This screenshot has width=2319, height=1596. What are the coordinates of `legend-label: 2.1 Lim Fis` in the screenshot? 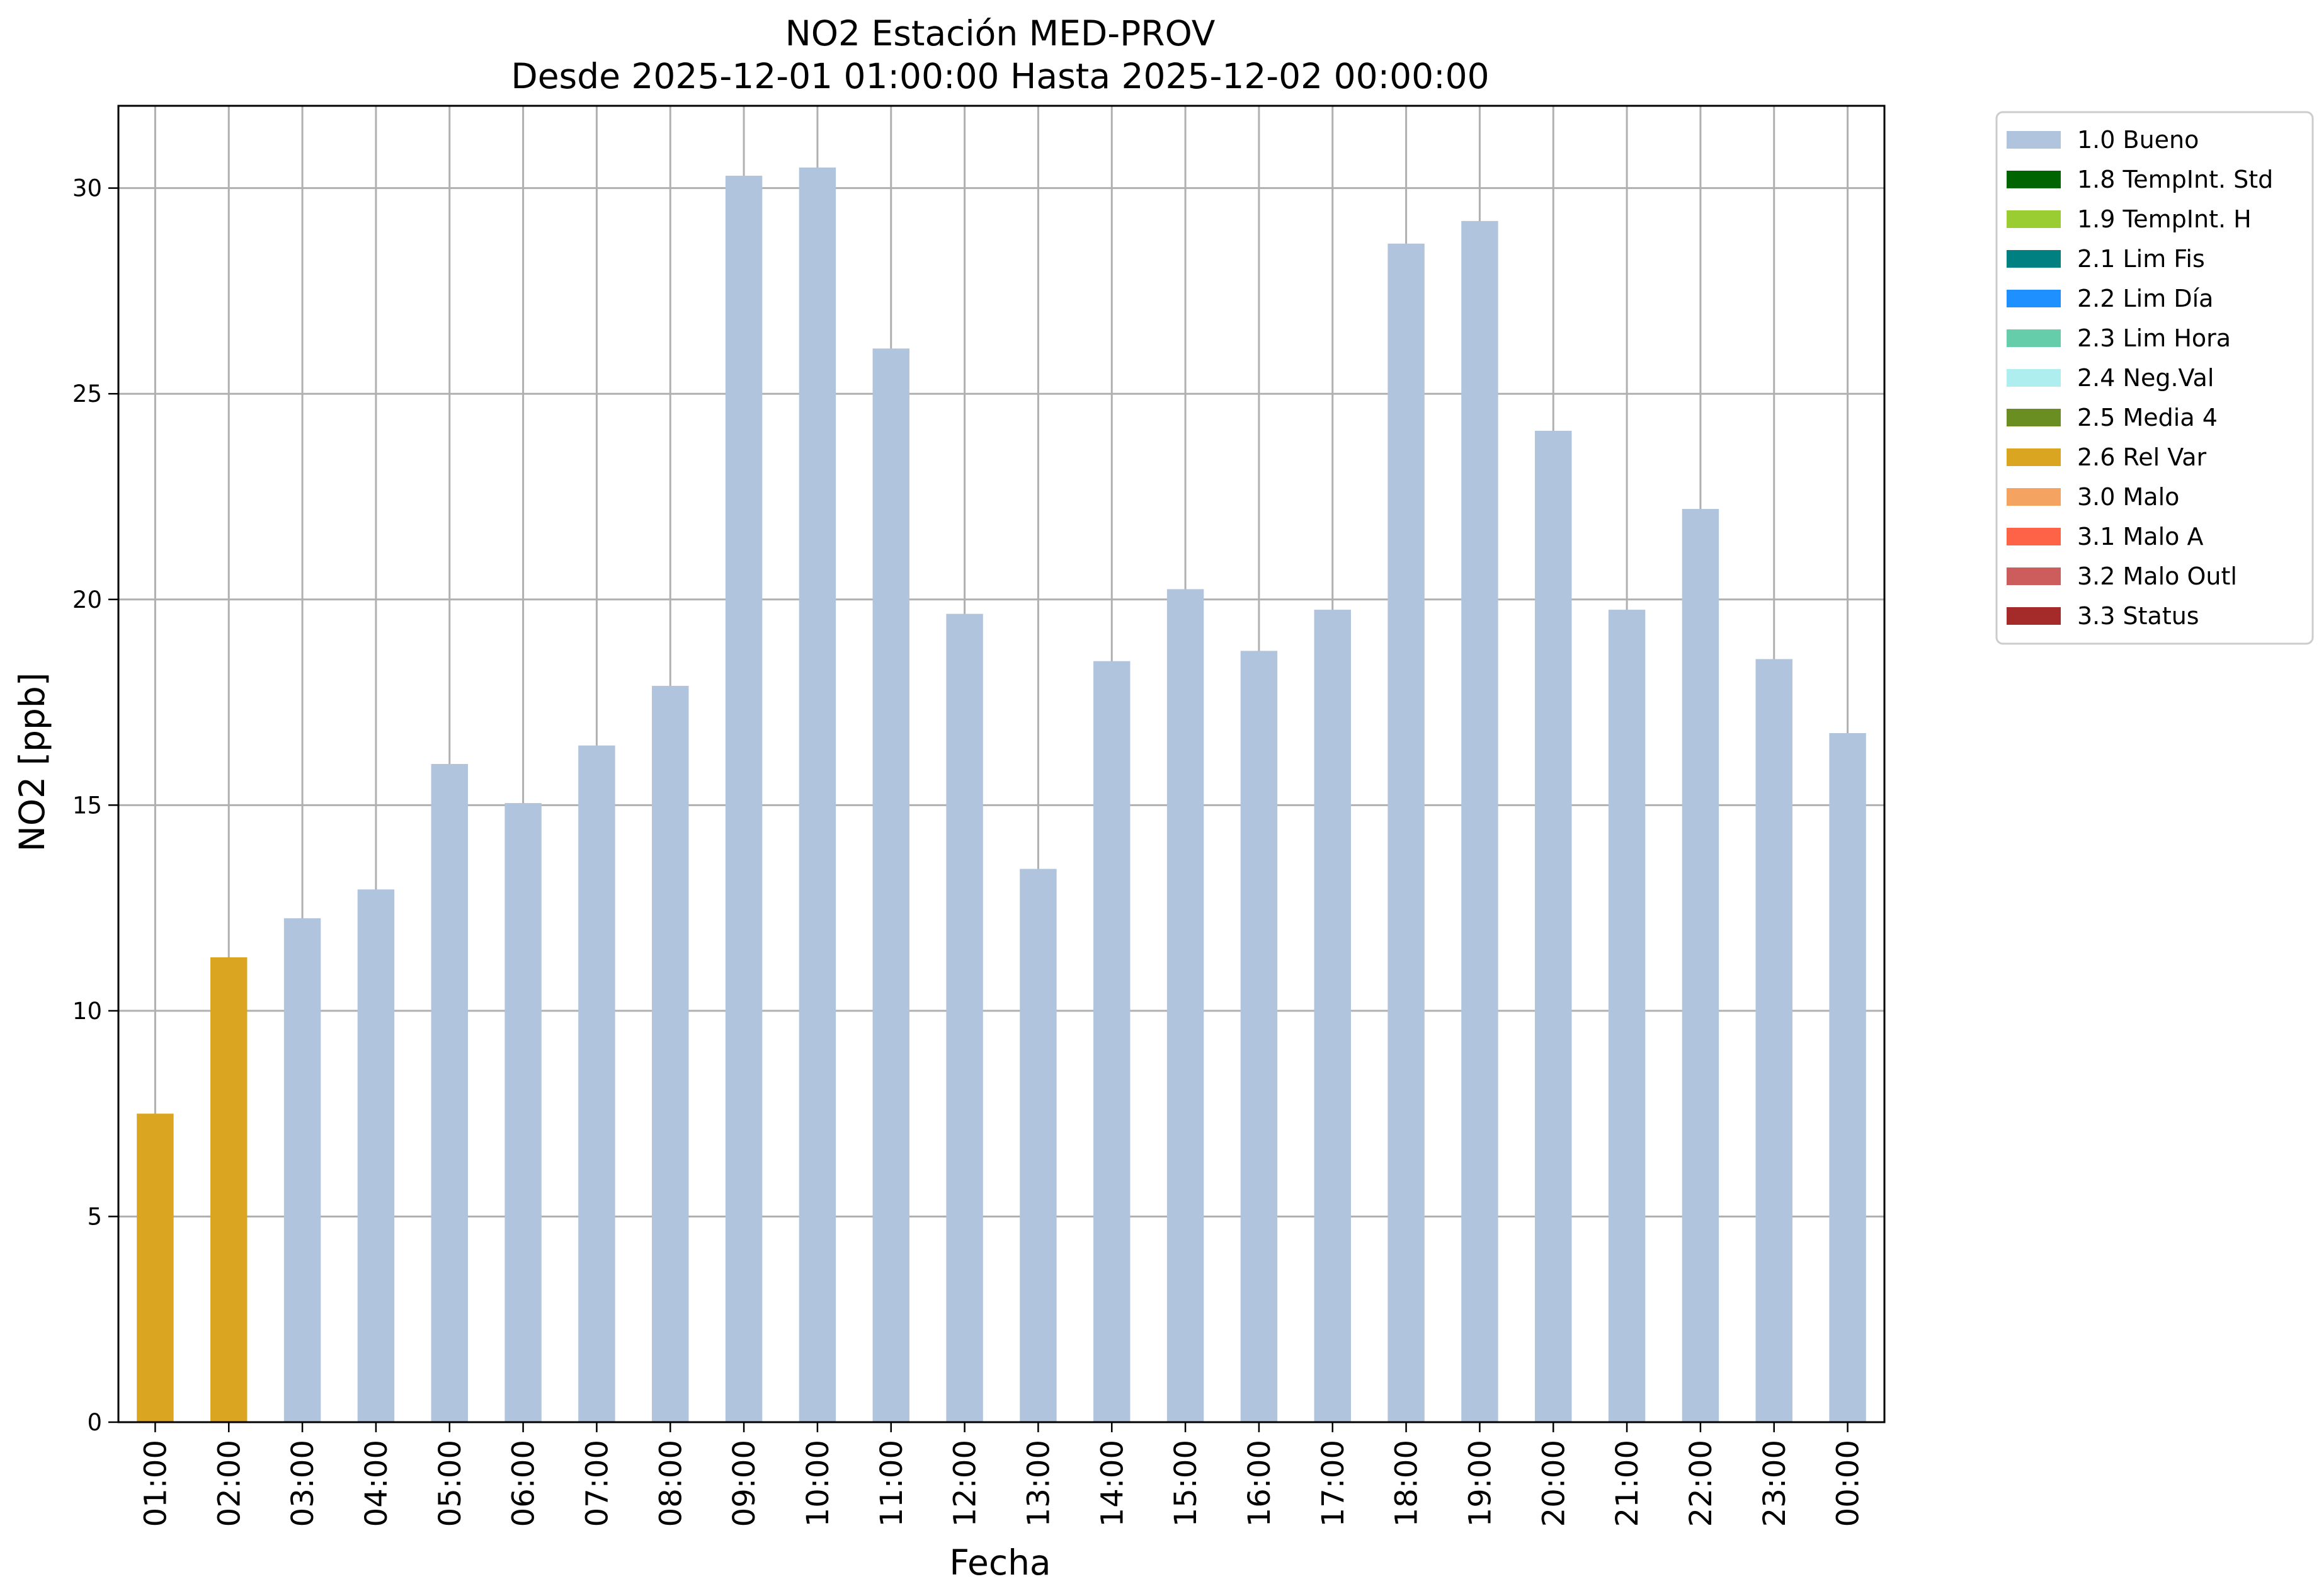 It's located at (2141, 259).